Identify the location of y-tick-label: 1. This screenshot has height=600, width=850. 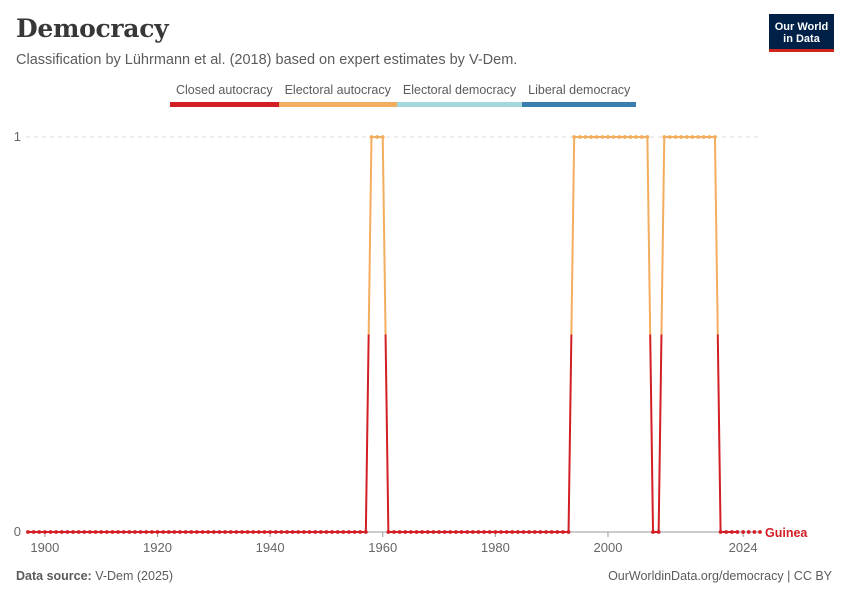
(17, 136).